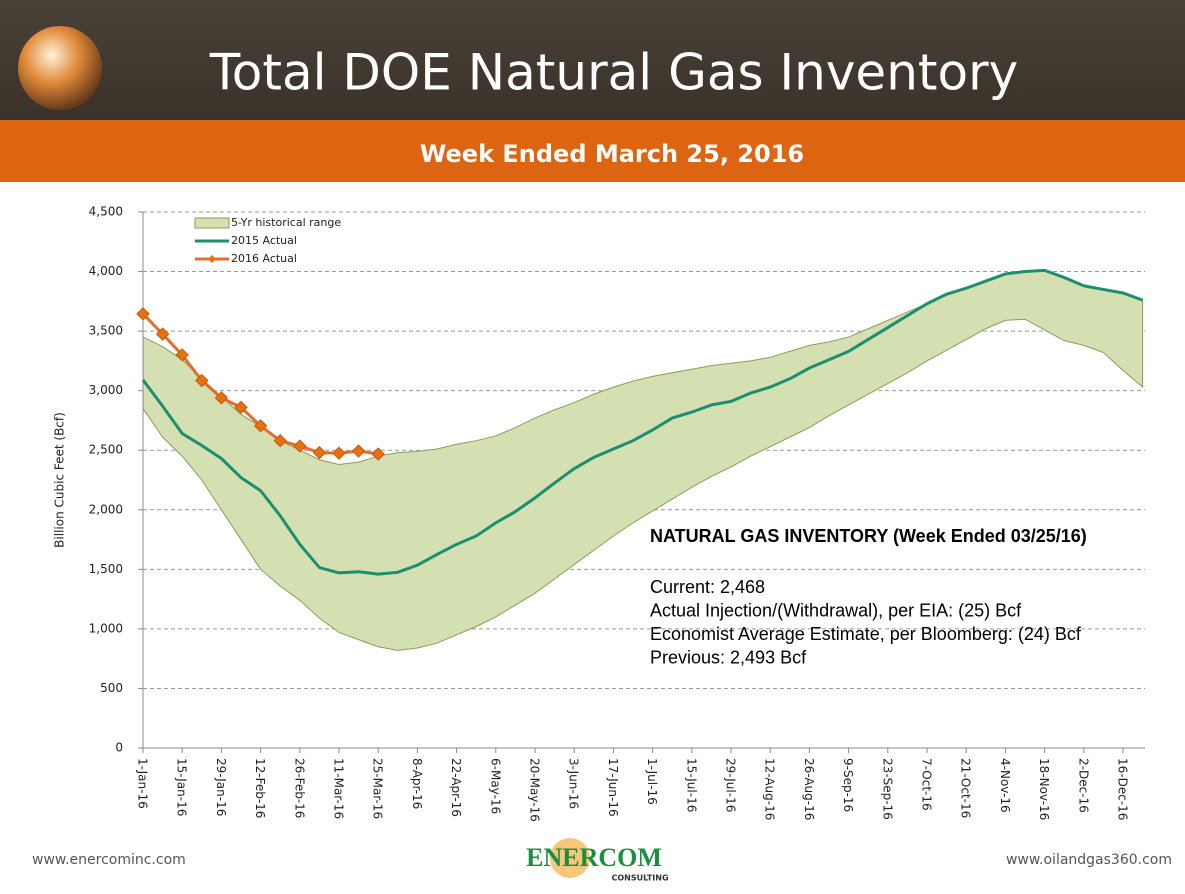 This screenshot has width=1185, height=894. Describe the element at coordinates (339, 788) in the screenshot. I see `x-tick-label: 11-Mar-16` at that location.